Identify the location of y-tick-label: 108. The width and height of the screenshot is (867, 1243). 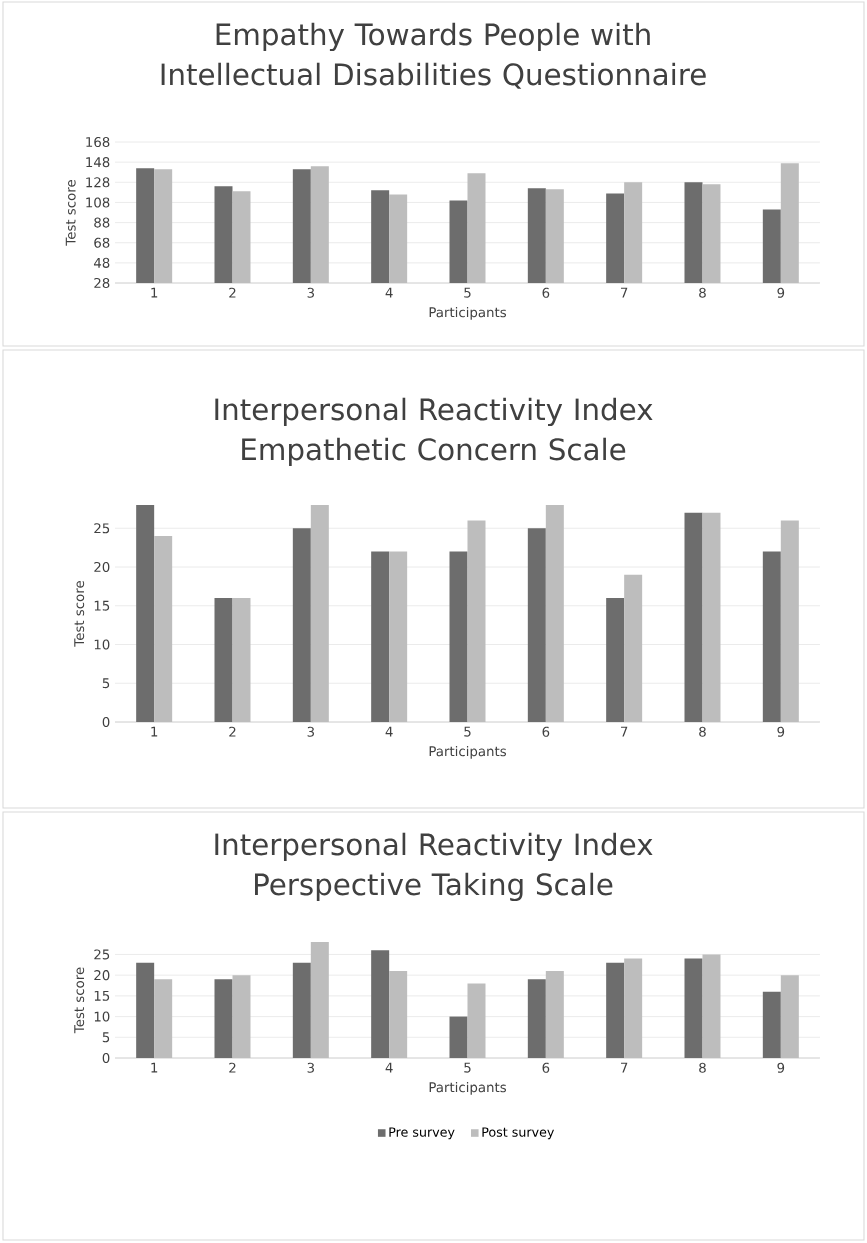
(98, 202).